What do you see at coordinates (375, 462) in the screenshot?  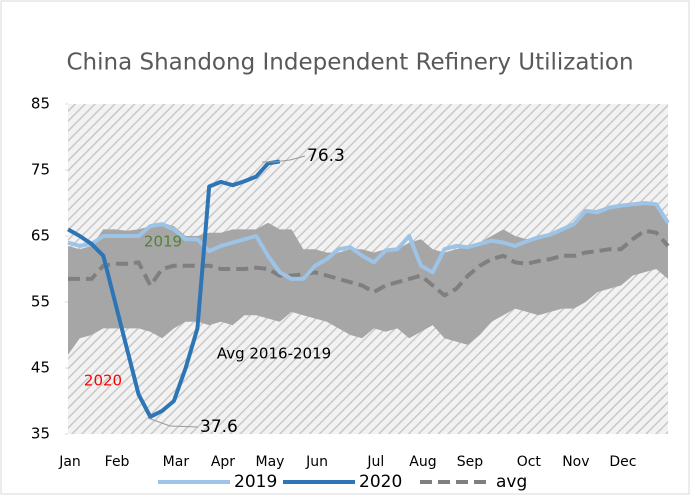 I see `x-tick-label: Jul` at bounding box center [375, 462].